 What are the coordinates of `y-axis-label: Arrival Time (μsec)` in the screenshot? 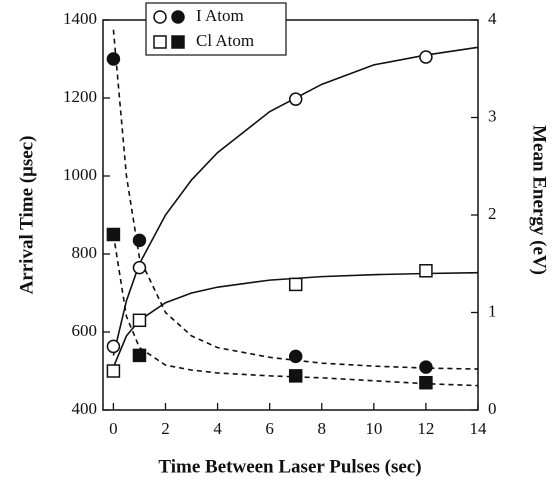 It's located at (26, 215).